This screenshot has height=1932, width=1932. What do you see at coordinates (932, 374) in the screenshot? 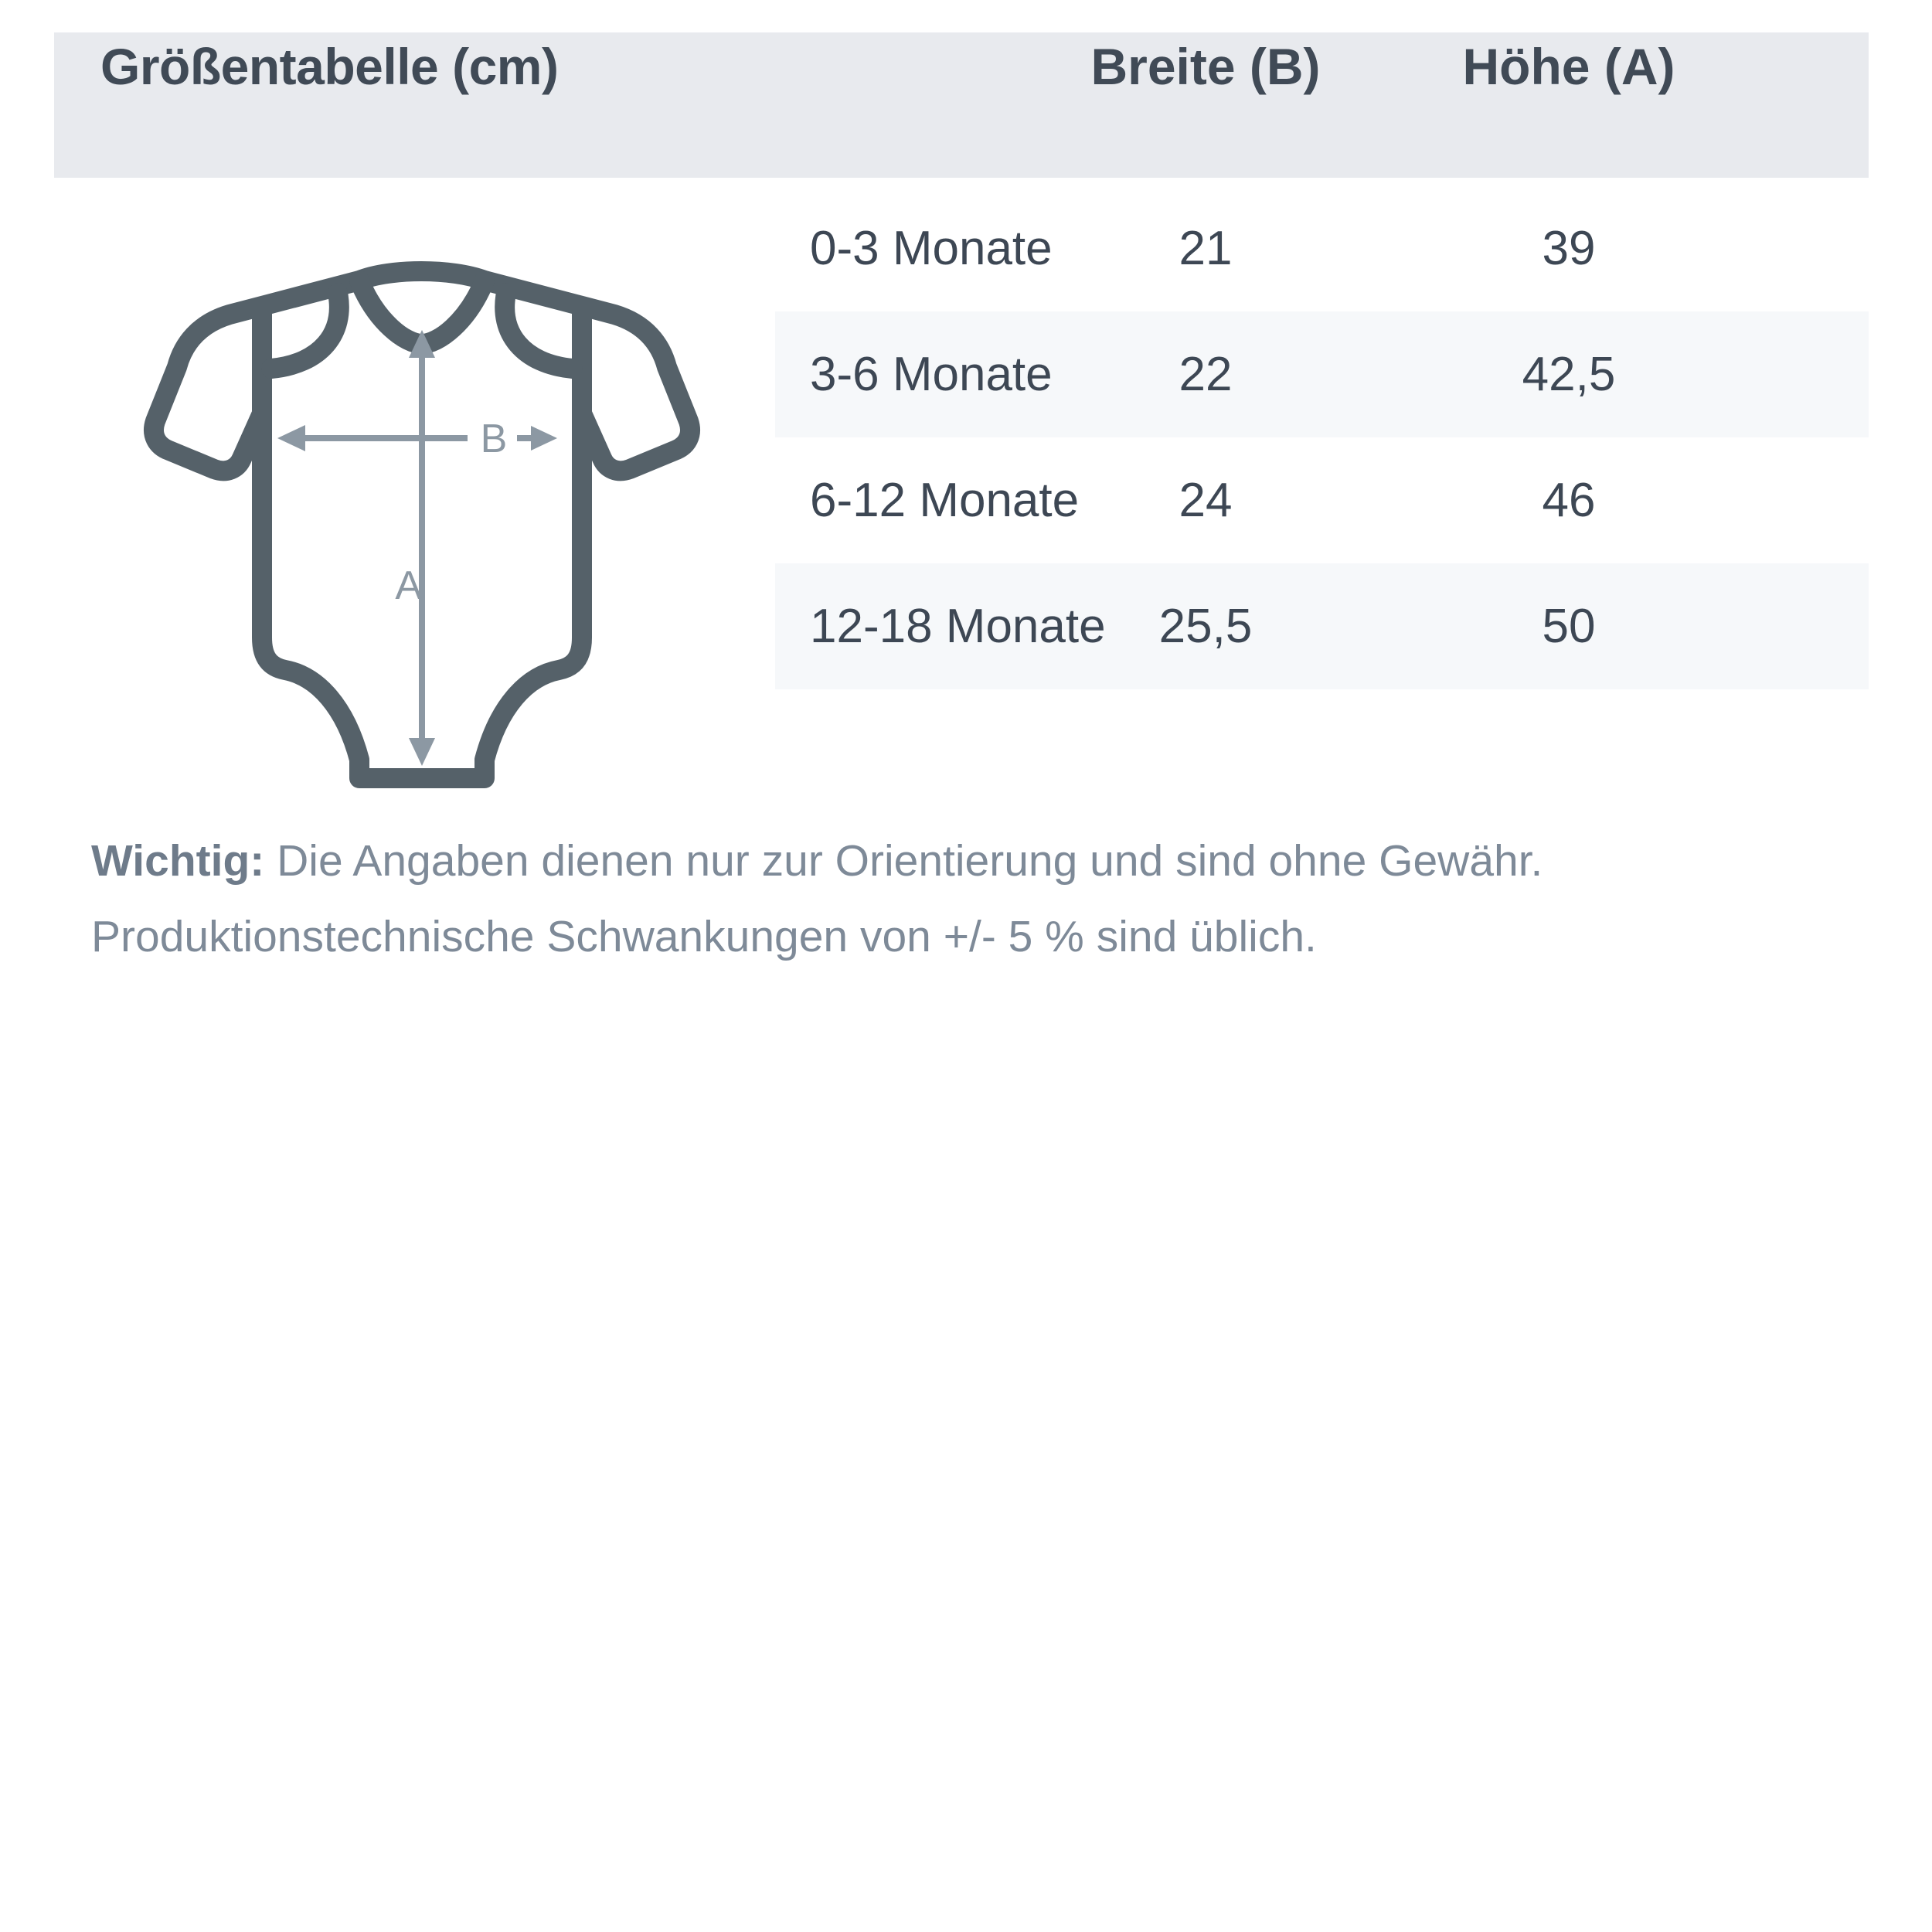
I see `cell-size: 3-6 Monate` at bounding box center [932, 374].